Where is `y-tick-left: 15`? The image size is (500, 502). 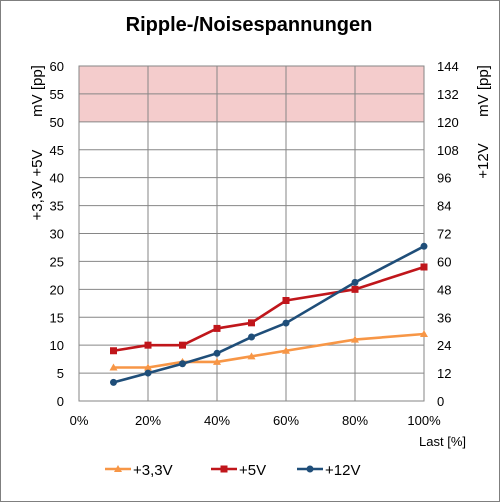 y-tick-left: 15 is located at coordinates (57, 317).